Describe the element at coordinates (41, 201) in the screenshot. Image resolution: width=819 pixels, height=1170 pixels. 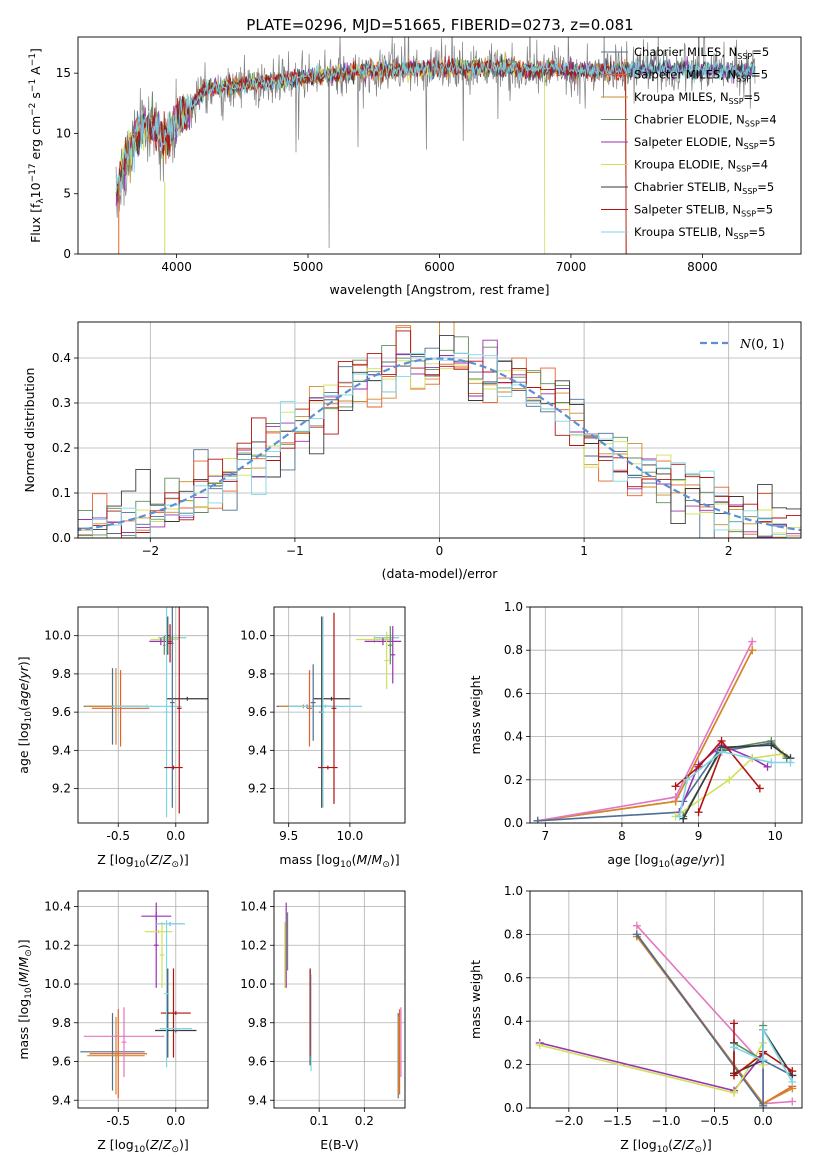
I see `label-part: λ` at that location.